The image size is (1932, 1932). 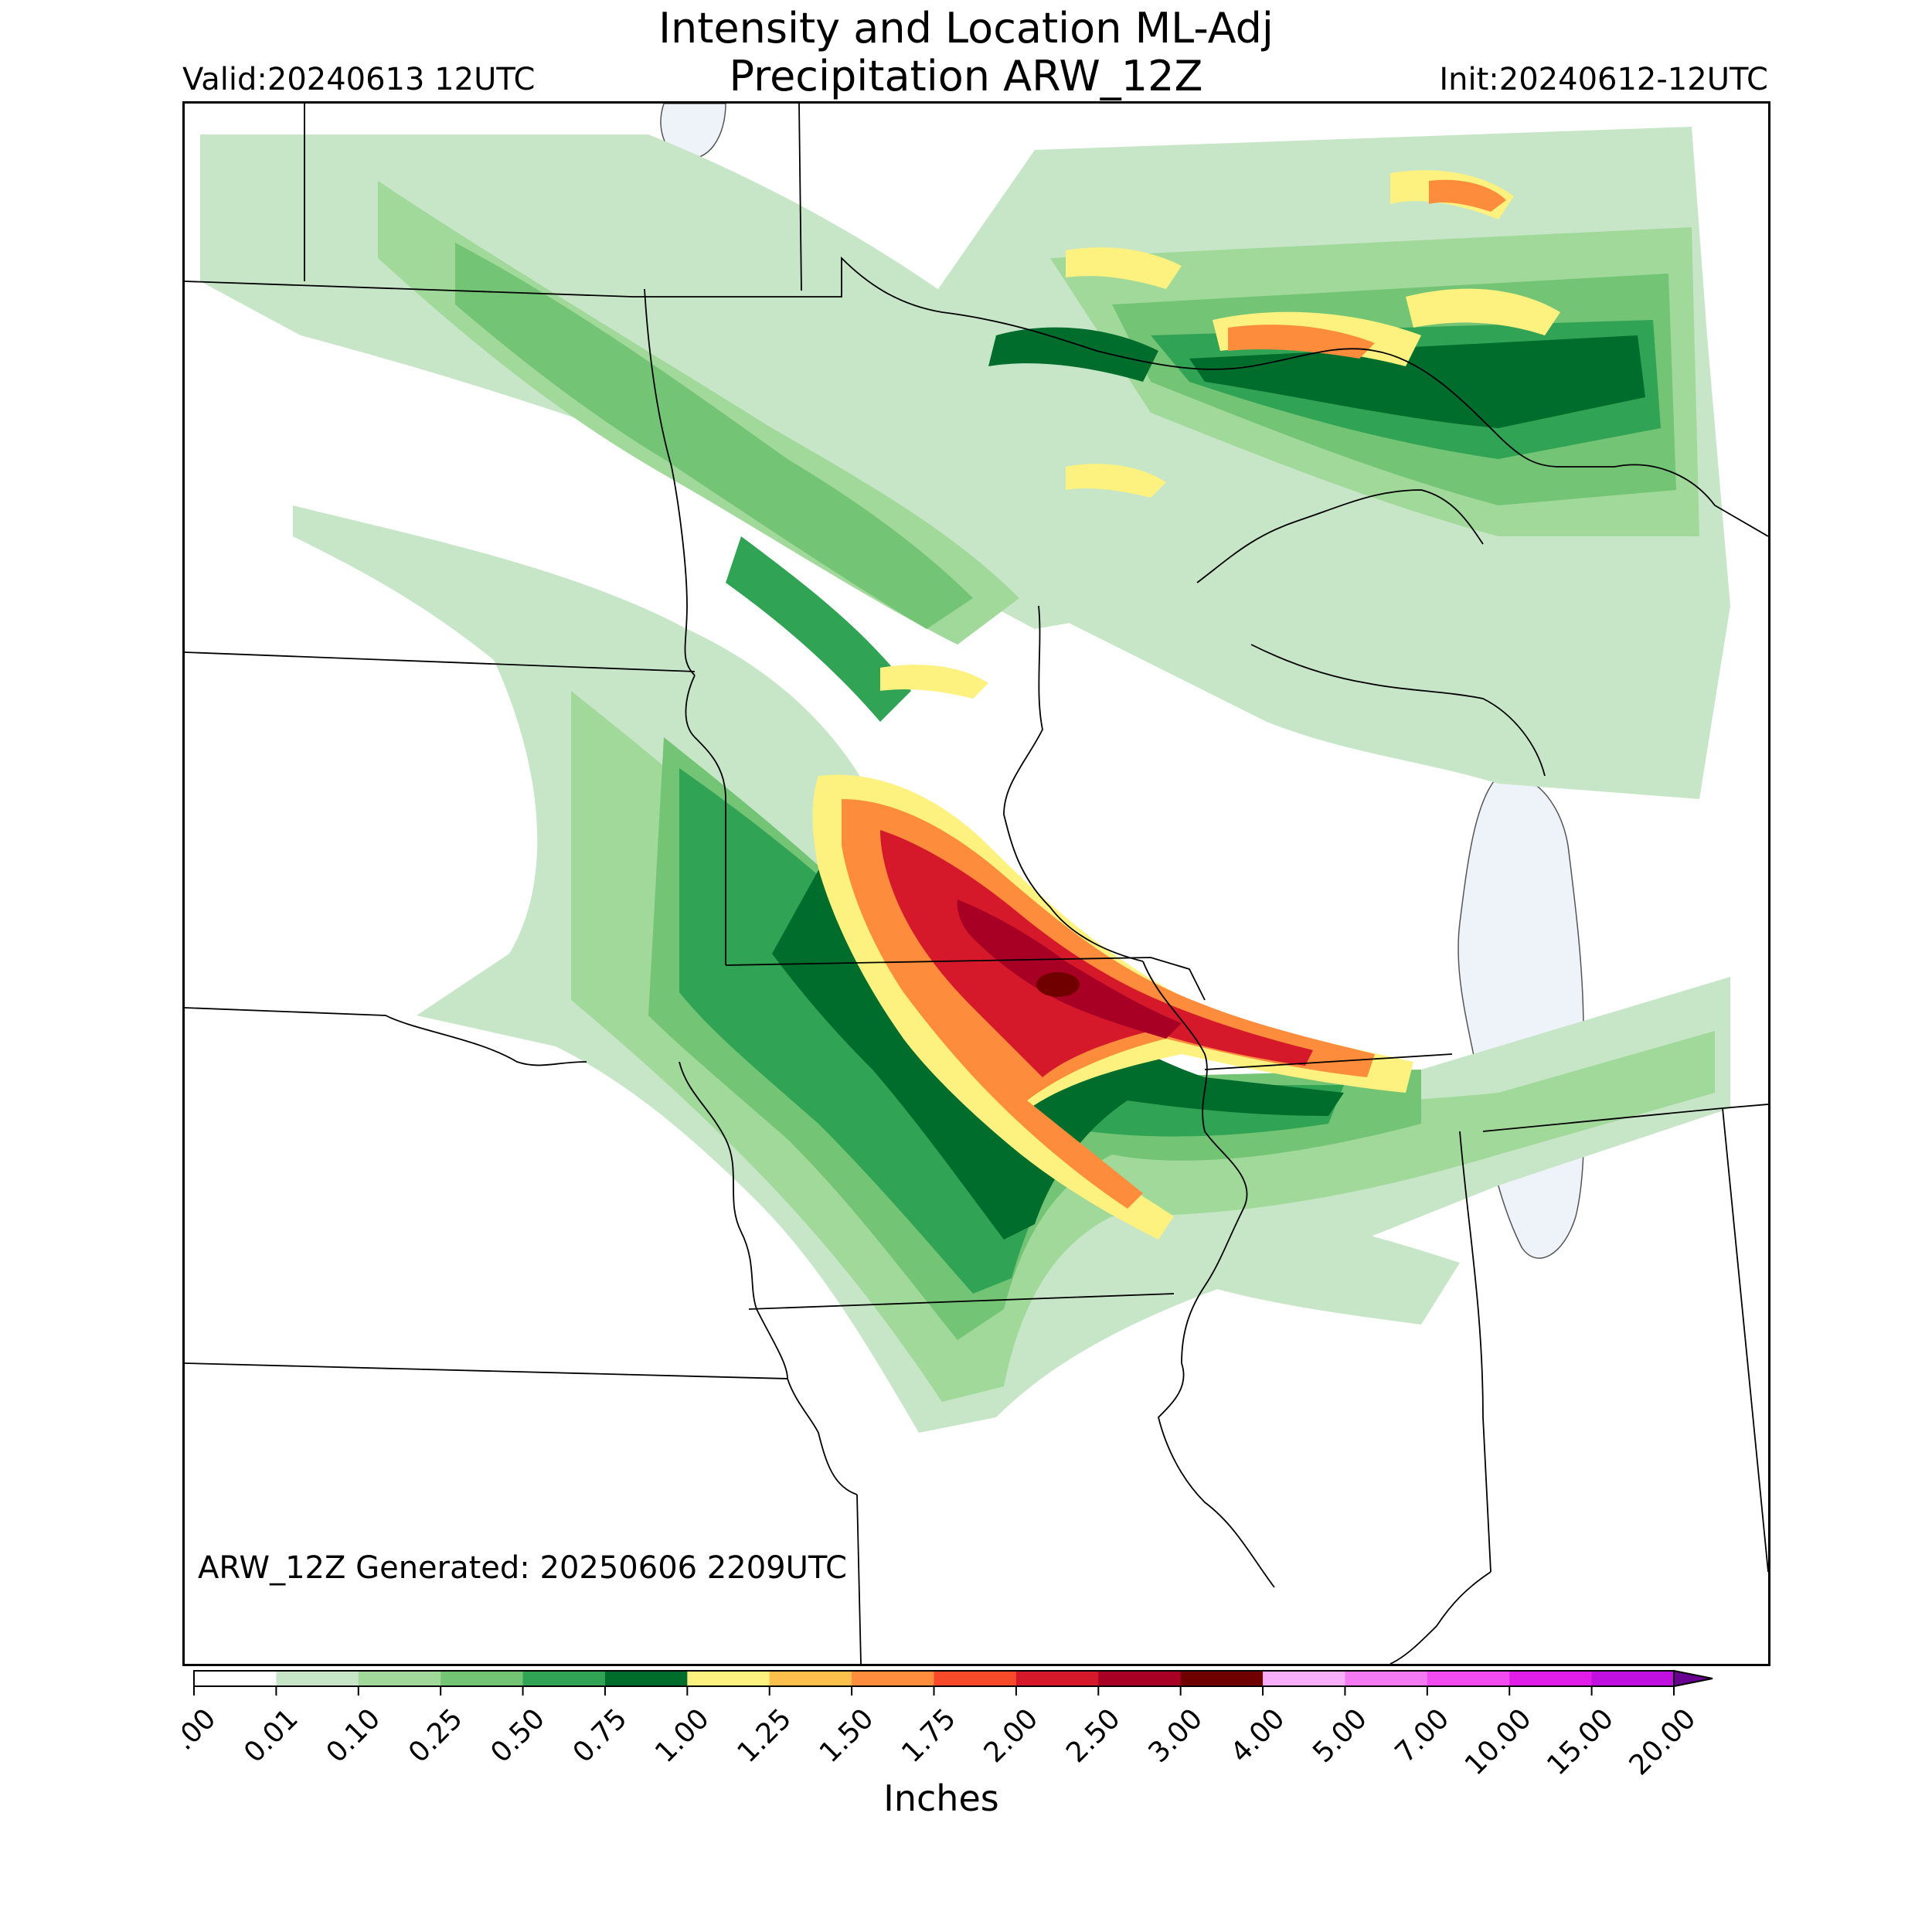 I want to click on mi-upper-shore, so click(x=1398, y=710).